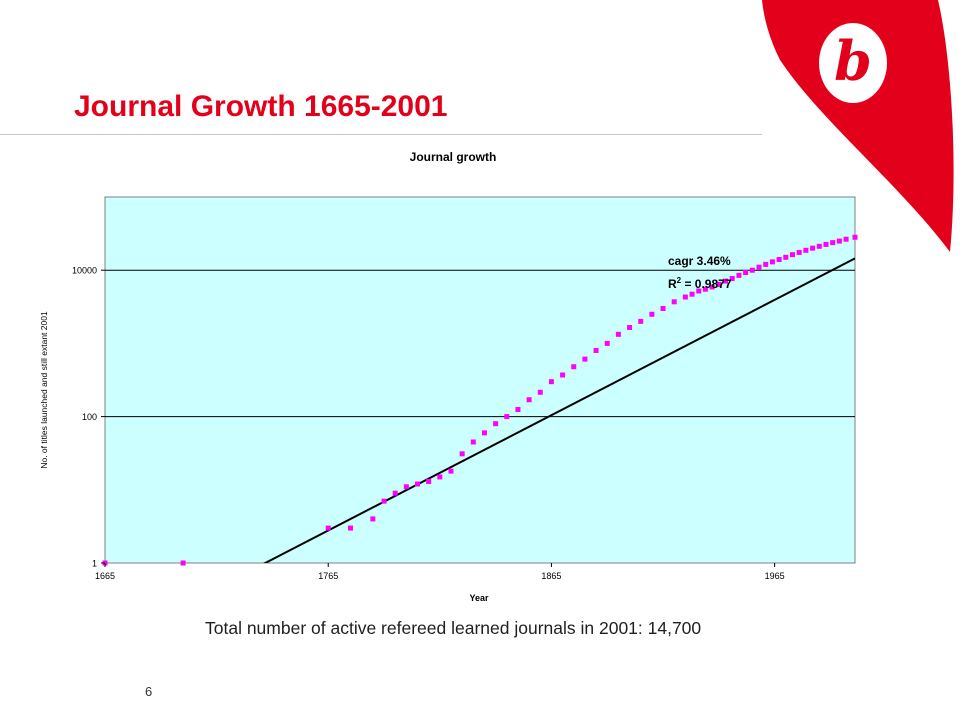  I want to click on logo-badge, so click(853, 63).